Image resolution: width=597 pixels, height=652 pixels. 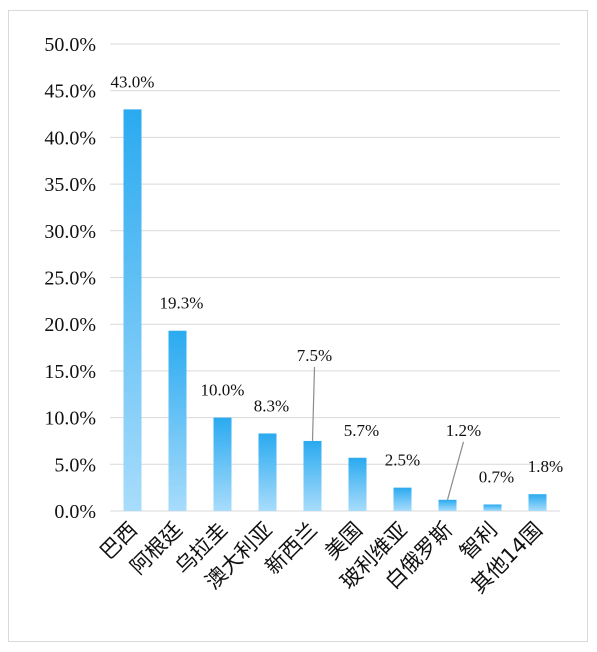 I want to click on data-label: 19.3%, so click(x=182, y=303).